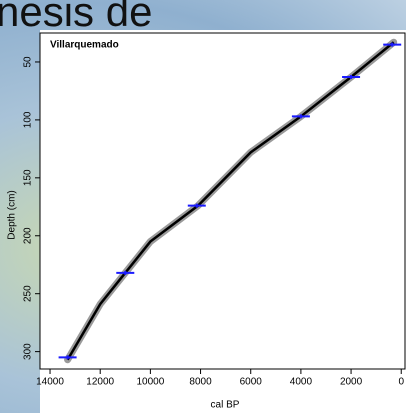 This screenshot has width=406, height=413. What do you see at coordinates (28, 235) in the screenshot?
I see `y-tick-label: 200` at bounding box center [28, 235].